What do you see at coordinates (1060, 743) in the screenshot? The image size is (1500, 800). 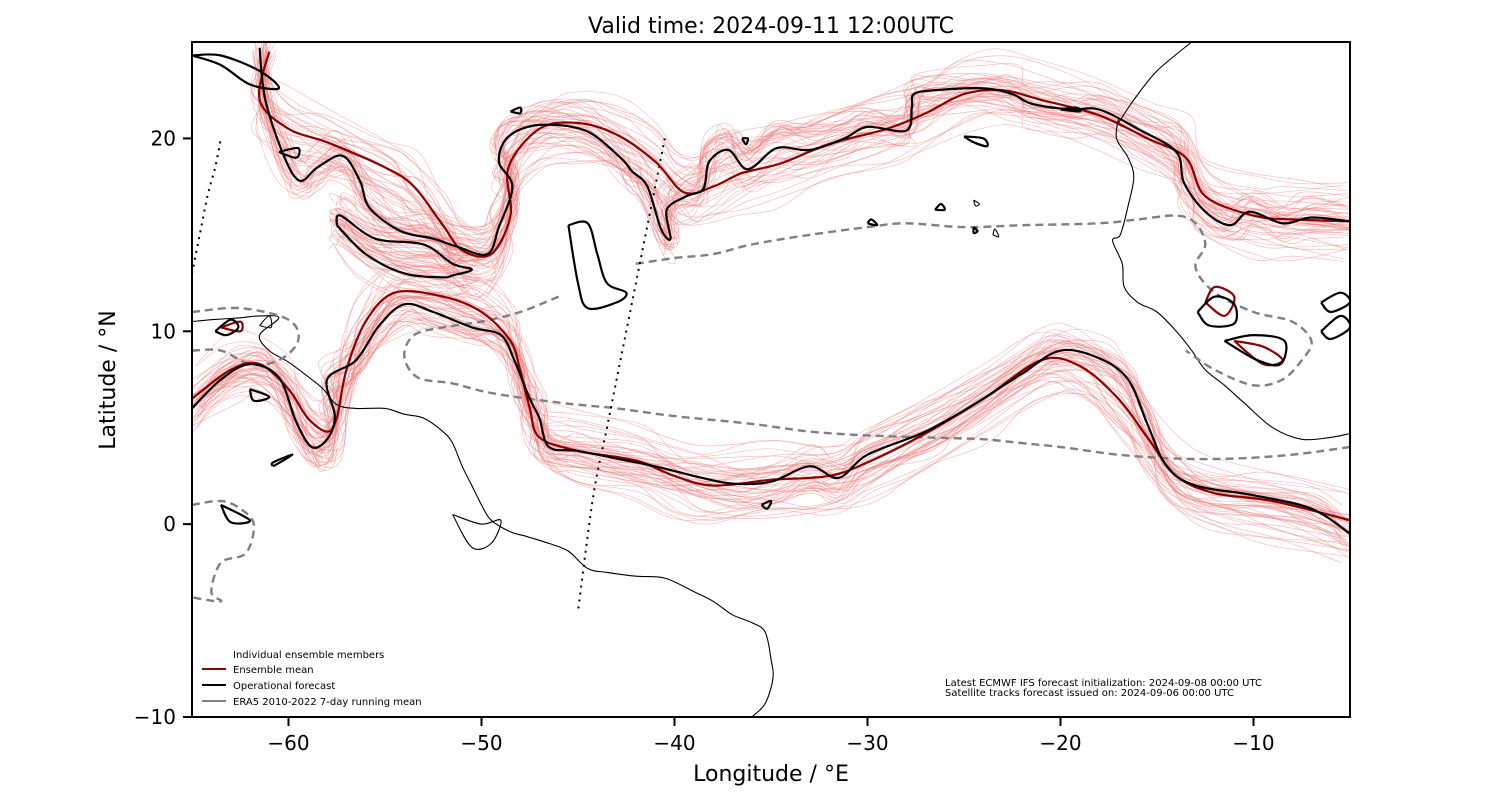 I see `x-tick-label: −20` at bounding box center [1060, 743].